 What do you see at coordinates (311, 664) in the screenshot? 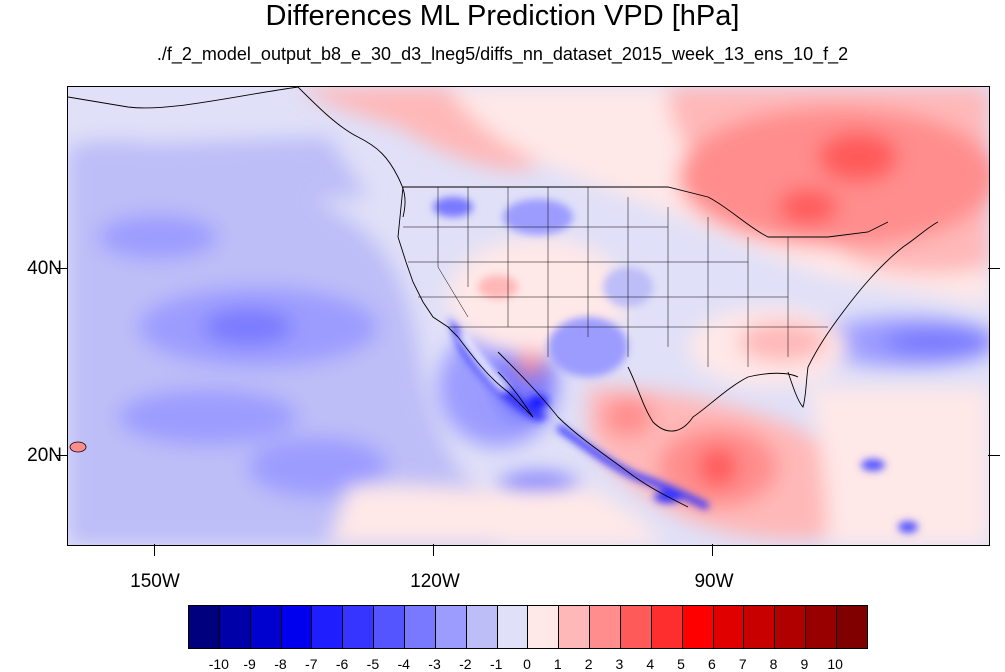
I see `colorbar-label: -7` at bounding box center [311, 664].